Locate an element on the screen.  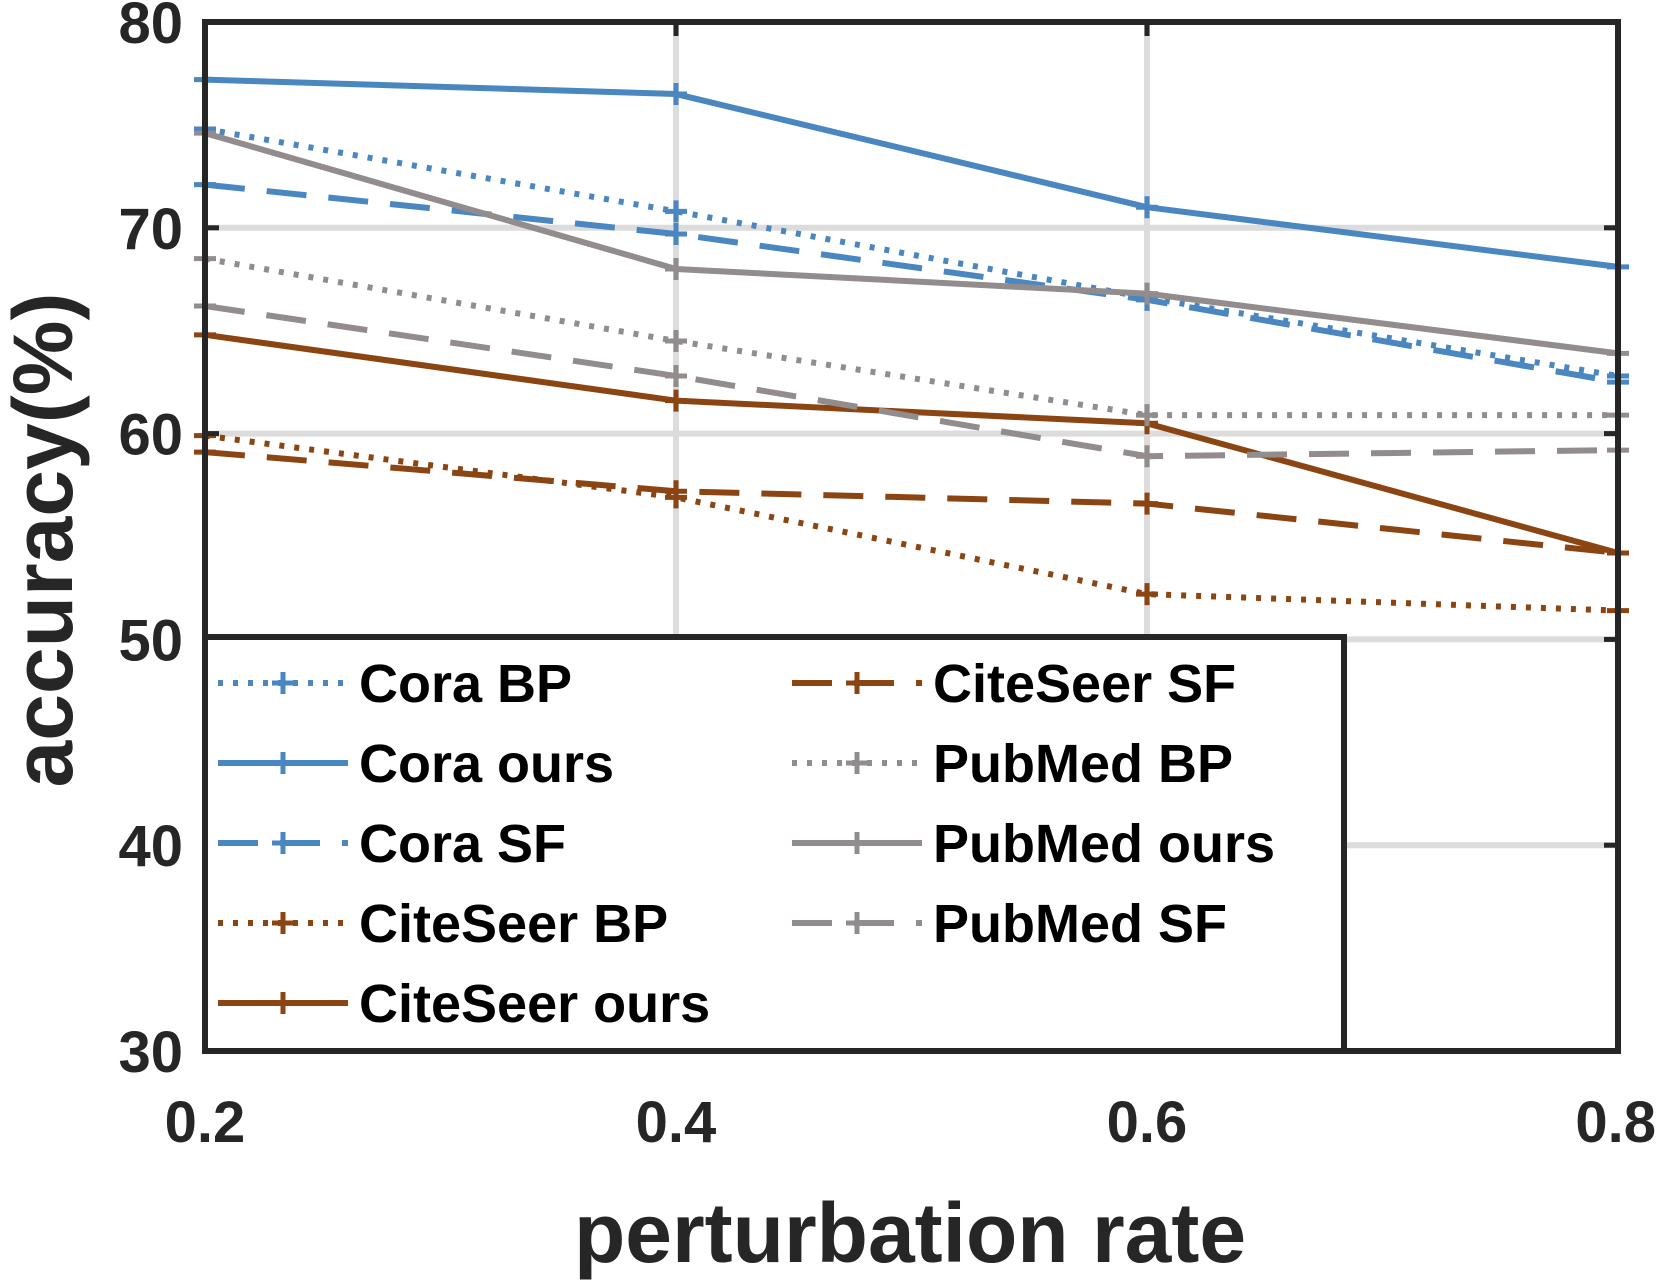
legend-label: PubMed SF is located at coordinates (1080, 924).